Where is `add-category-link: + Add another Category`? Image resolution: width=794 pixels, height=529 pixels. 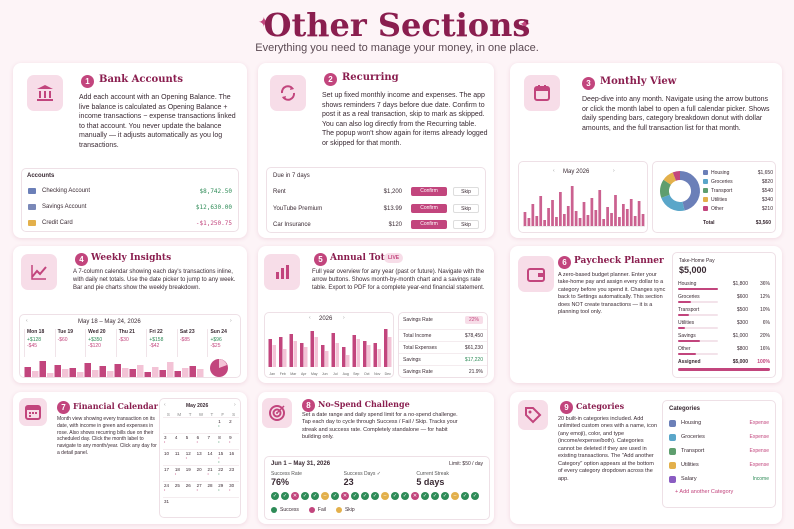
add-category-link: + Add another Category is located at coordinates (704, 492).